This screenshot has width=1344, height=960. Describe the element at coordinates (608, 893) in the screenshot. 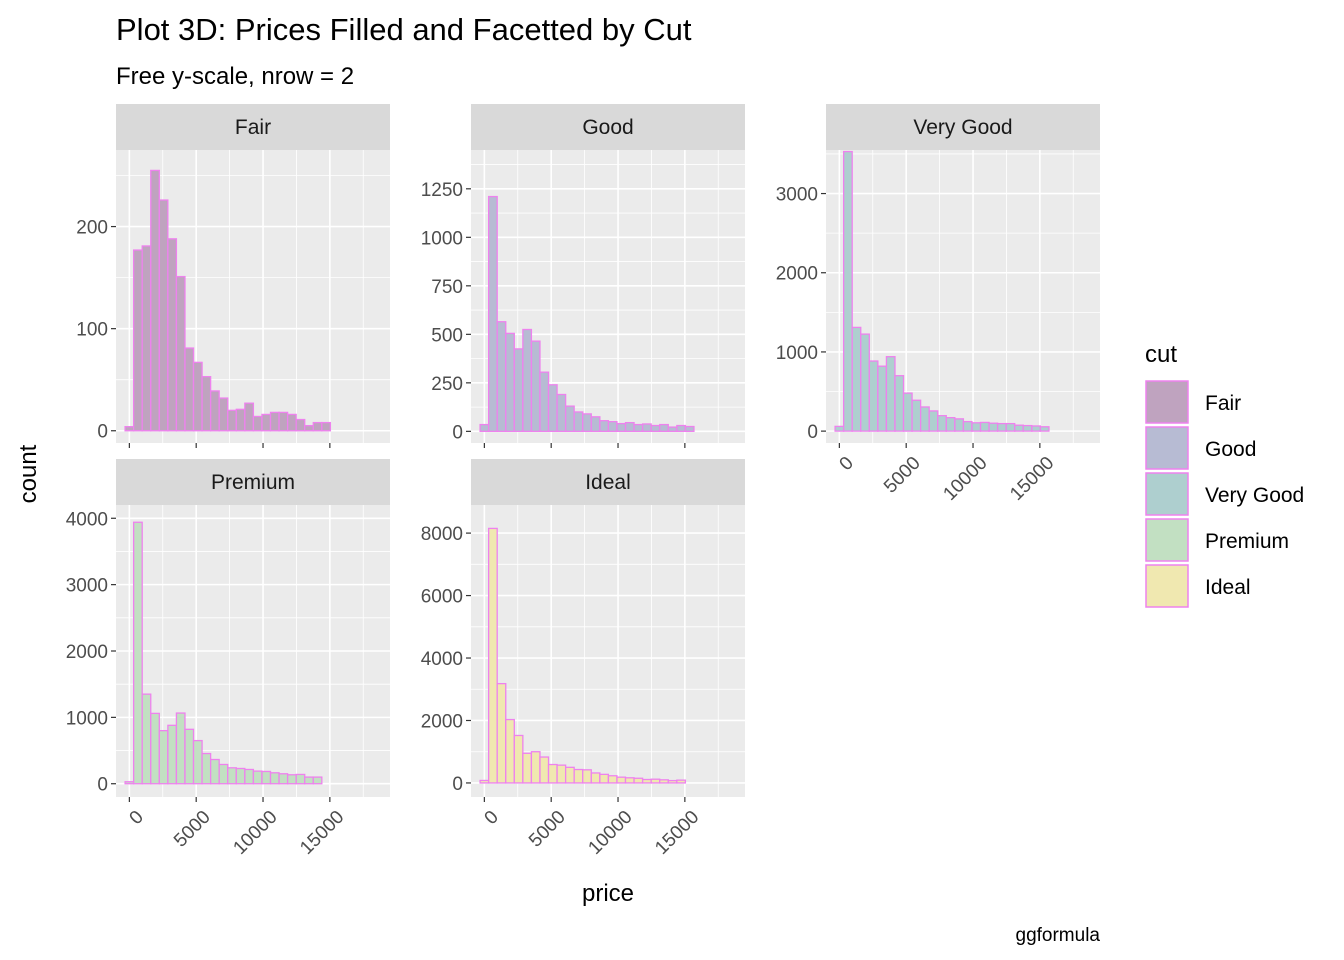

I see `x-axis-title: price` at that location.